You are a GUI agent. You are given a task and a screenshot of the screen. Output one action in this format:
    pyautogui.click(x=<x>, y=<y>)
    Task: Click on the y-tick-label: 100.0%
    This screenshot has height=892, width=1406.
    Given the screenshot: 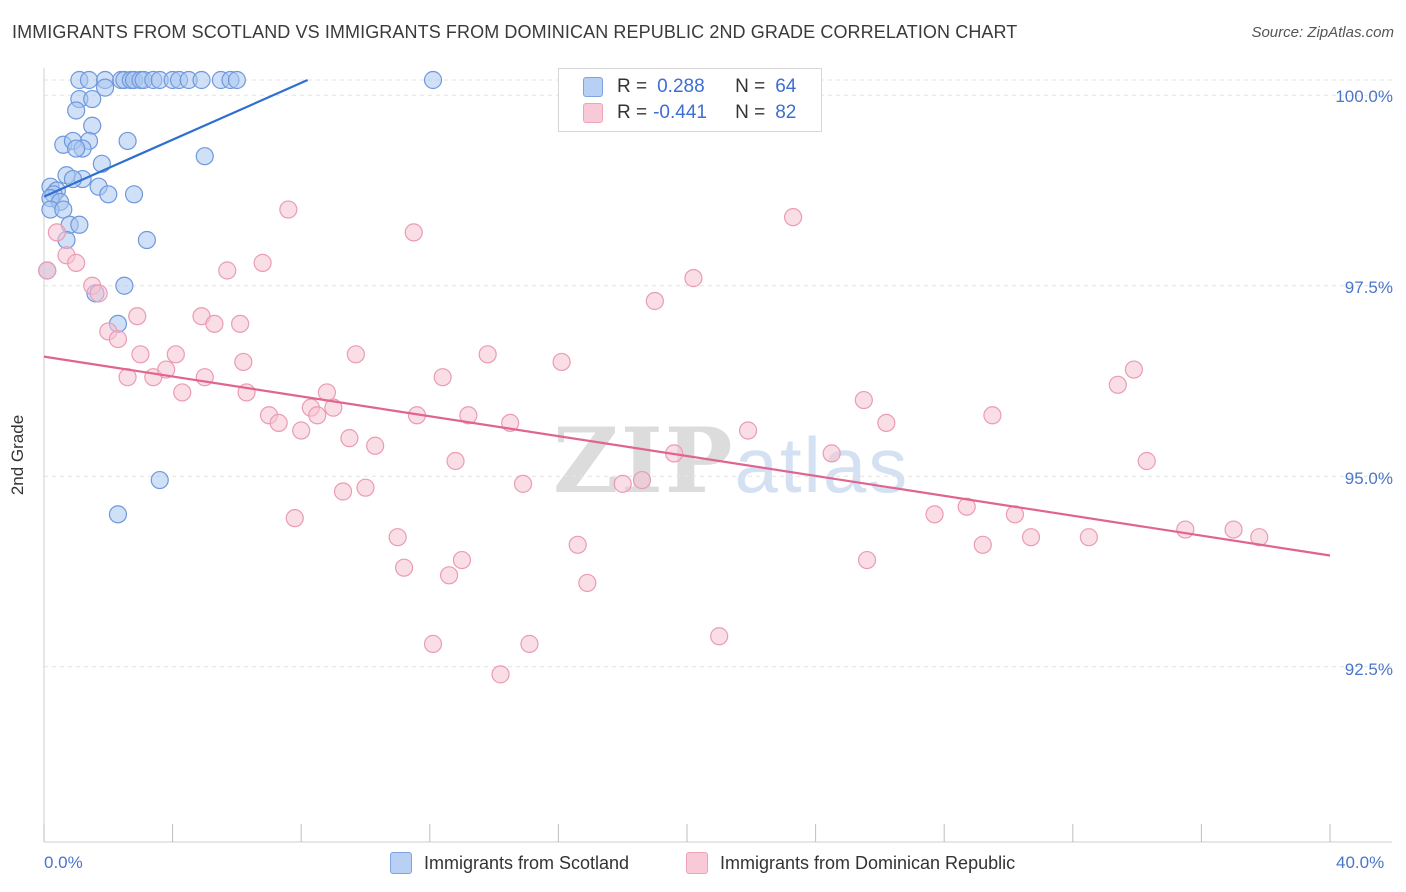 What is the action you would take?
    pyautogui.click(x=1364, y=96)
    